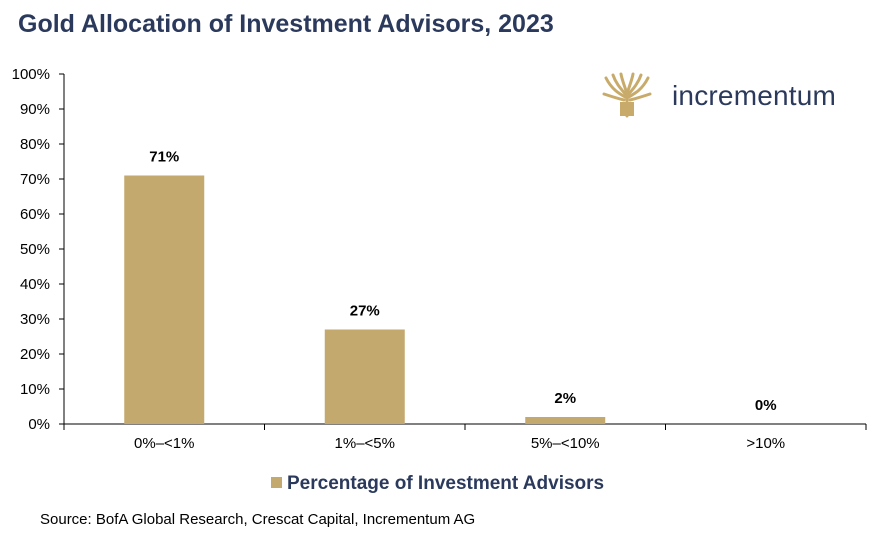 This screenshot has height=544, width=881. I want to click on brand-logo-text: incrementum, so click(754, 95).